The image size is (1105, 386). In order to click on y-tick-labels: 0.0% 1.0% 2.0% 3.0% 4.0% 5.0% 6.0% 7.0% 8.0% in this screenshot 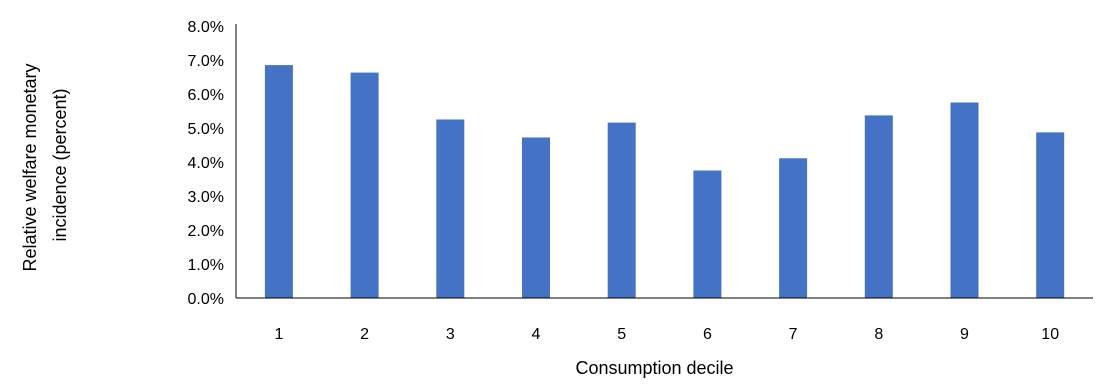, I will do `click(206, 163)`.